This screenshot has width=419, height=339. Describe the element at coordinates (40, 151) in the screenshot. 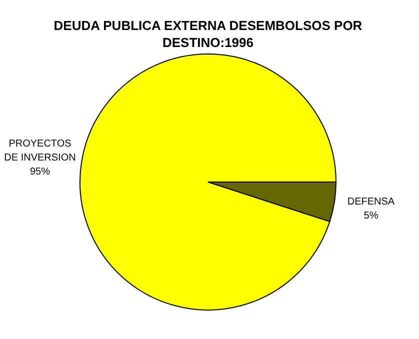

I see `slice-label: PROYECTOS DE INVERSION` at that location.